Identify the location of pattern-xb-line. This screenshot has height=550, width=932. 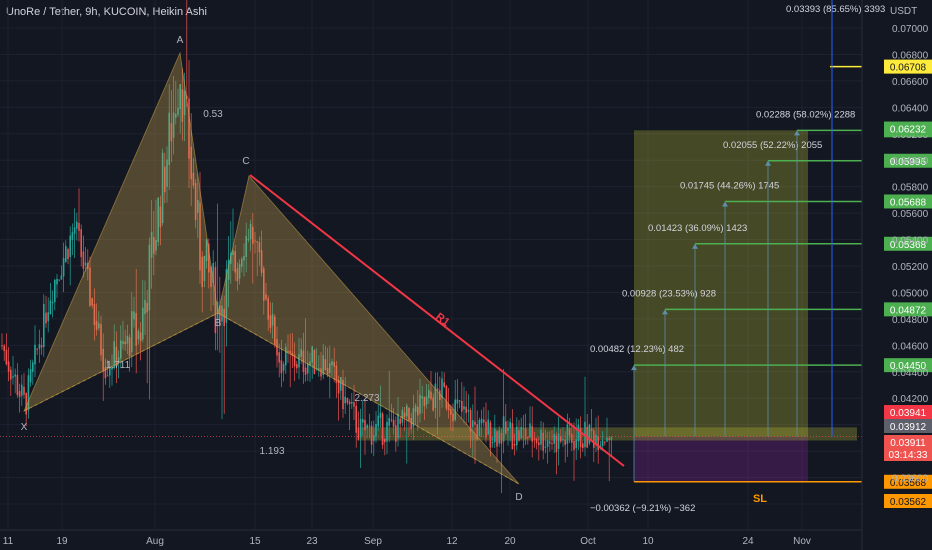
(121, 362).